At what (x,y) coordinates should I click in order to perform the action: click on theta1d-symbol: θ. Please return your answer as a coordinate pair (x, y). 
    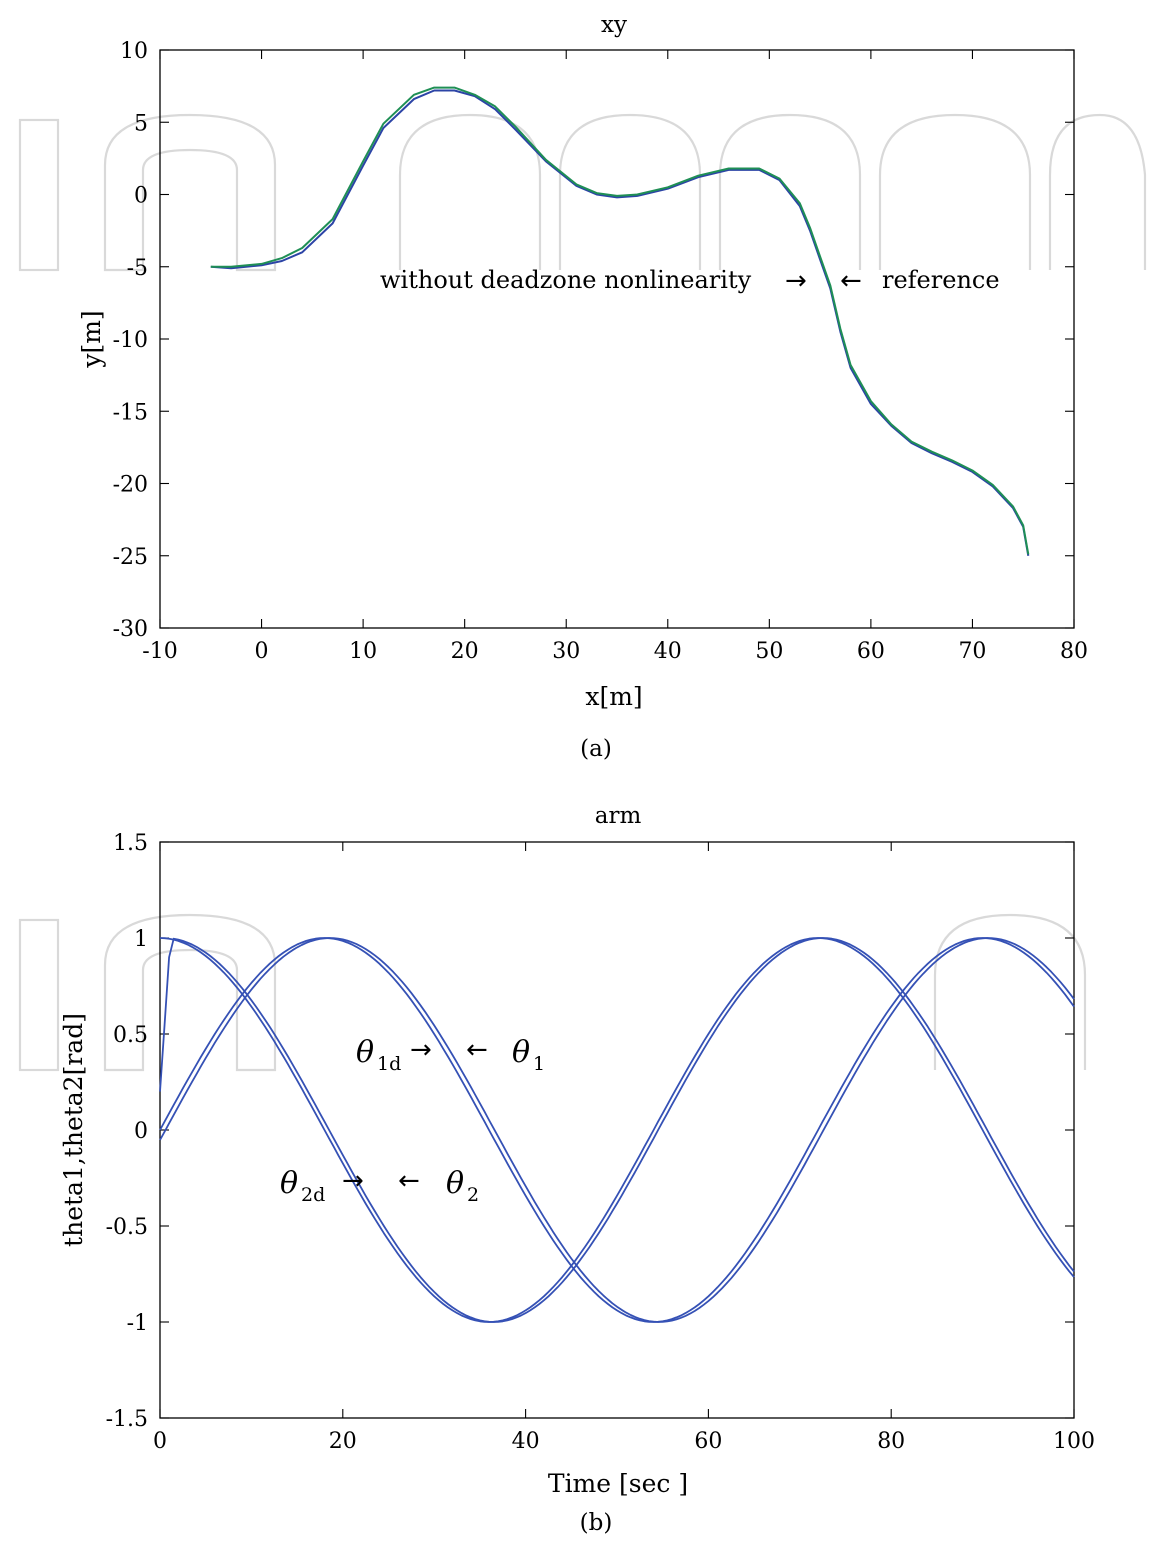
    Looking at the image, I should click on (365, 1052).